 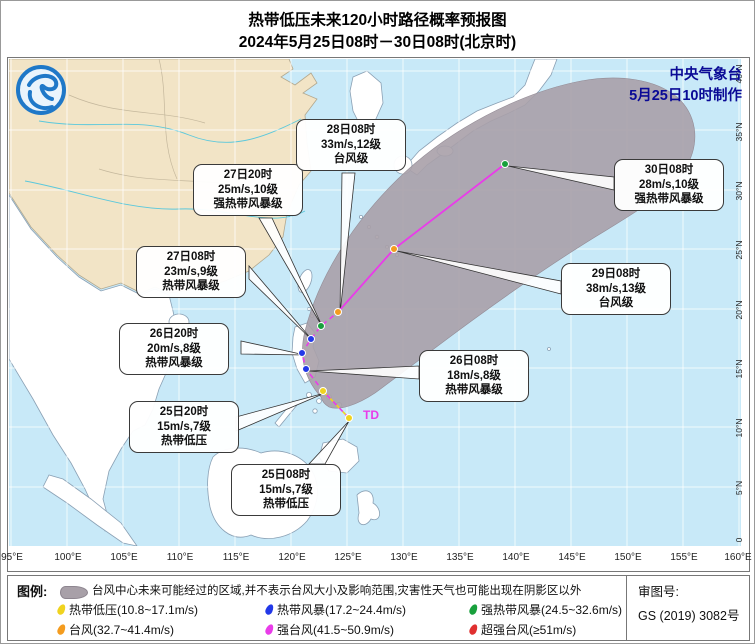 What do you see at coordinates (74, 592) in the screenshot?
I see `cone-legend-icon` at bounding box center [74, 592].